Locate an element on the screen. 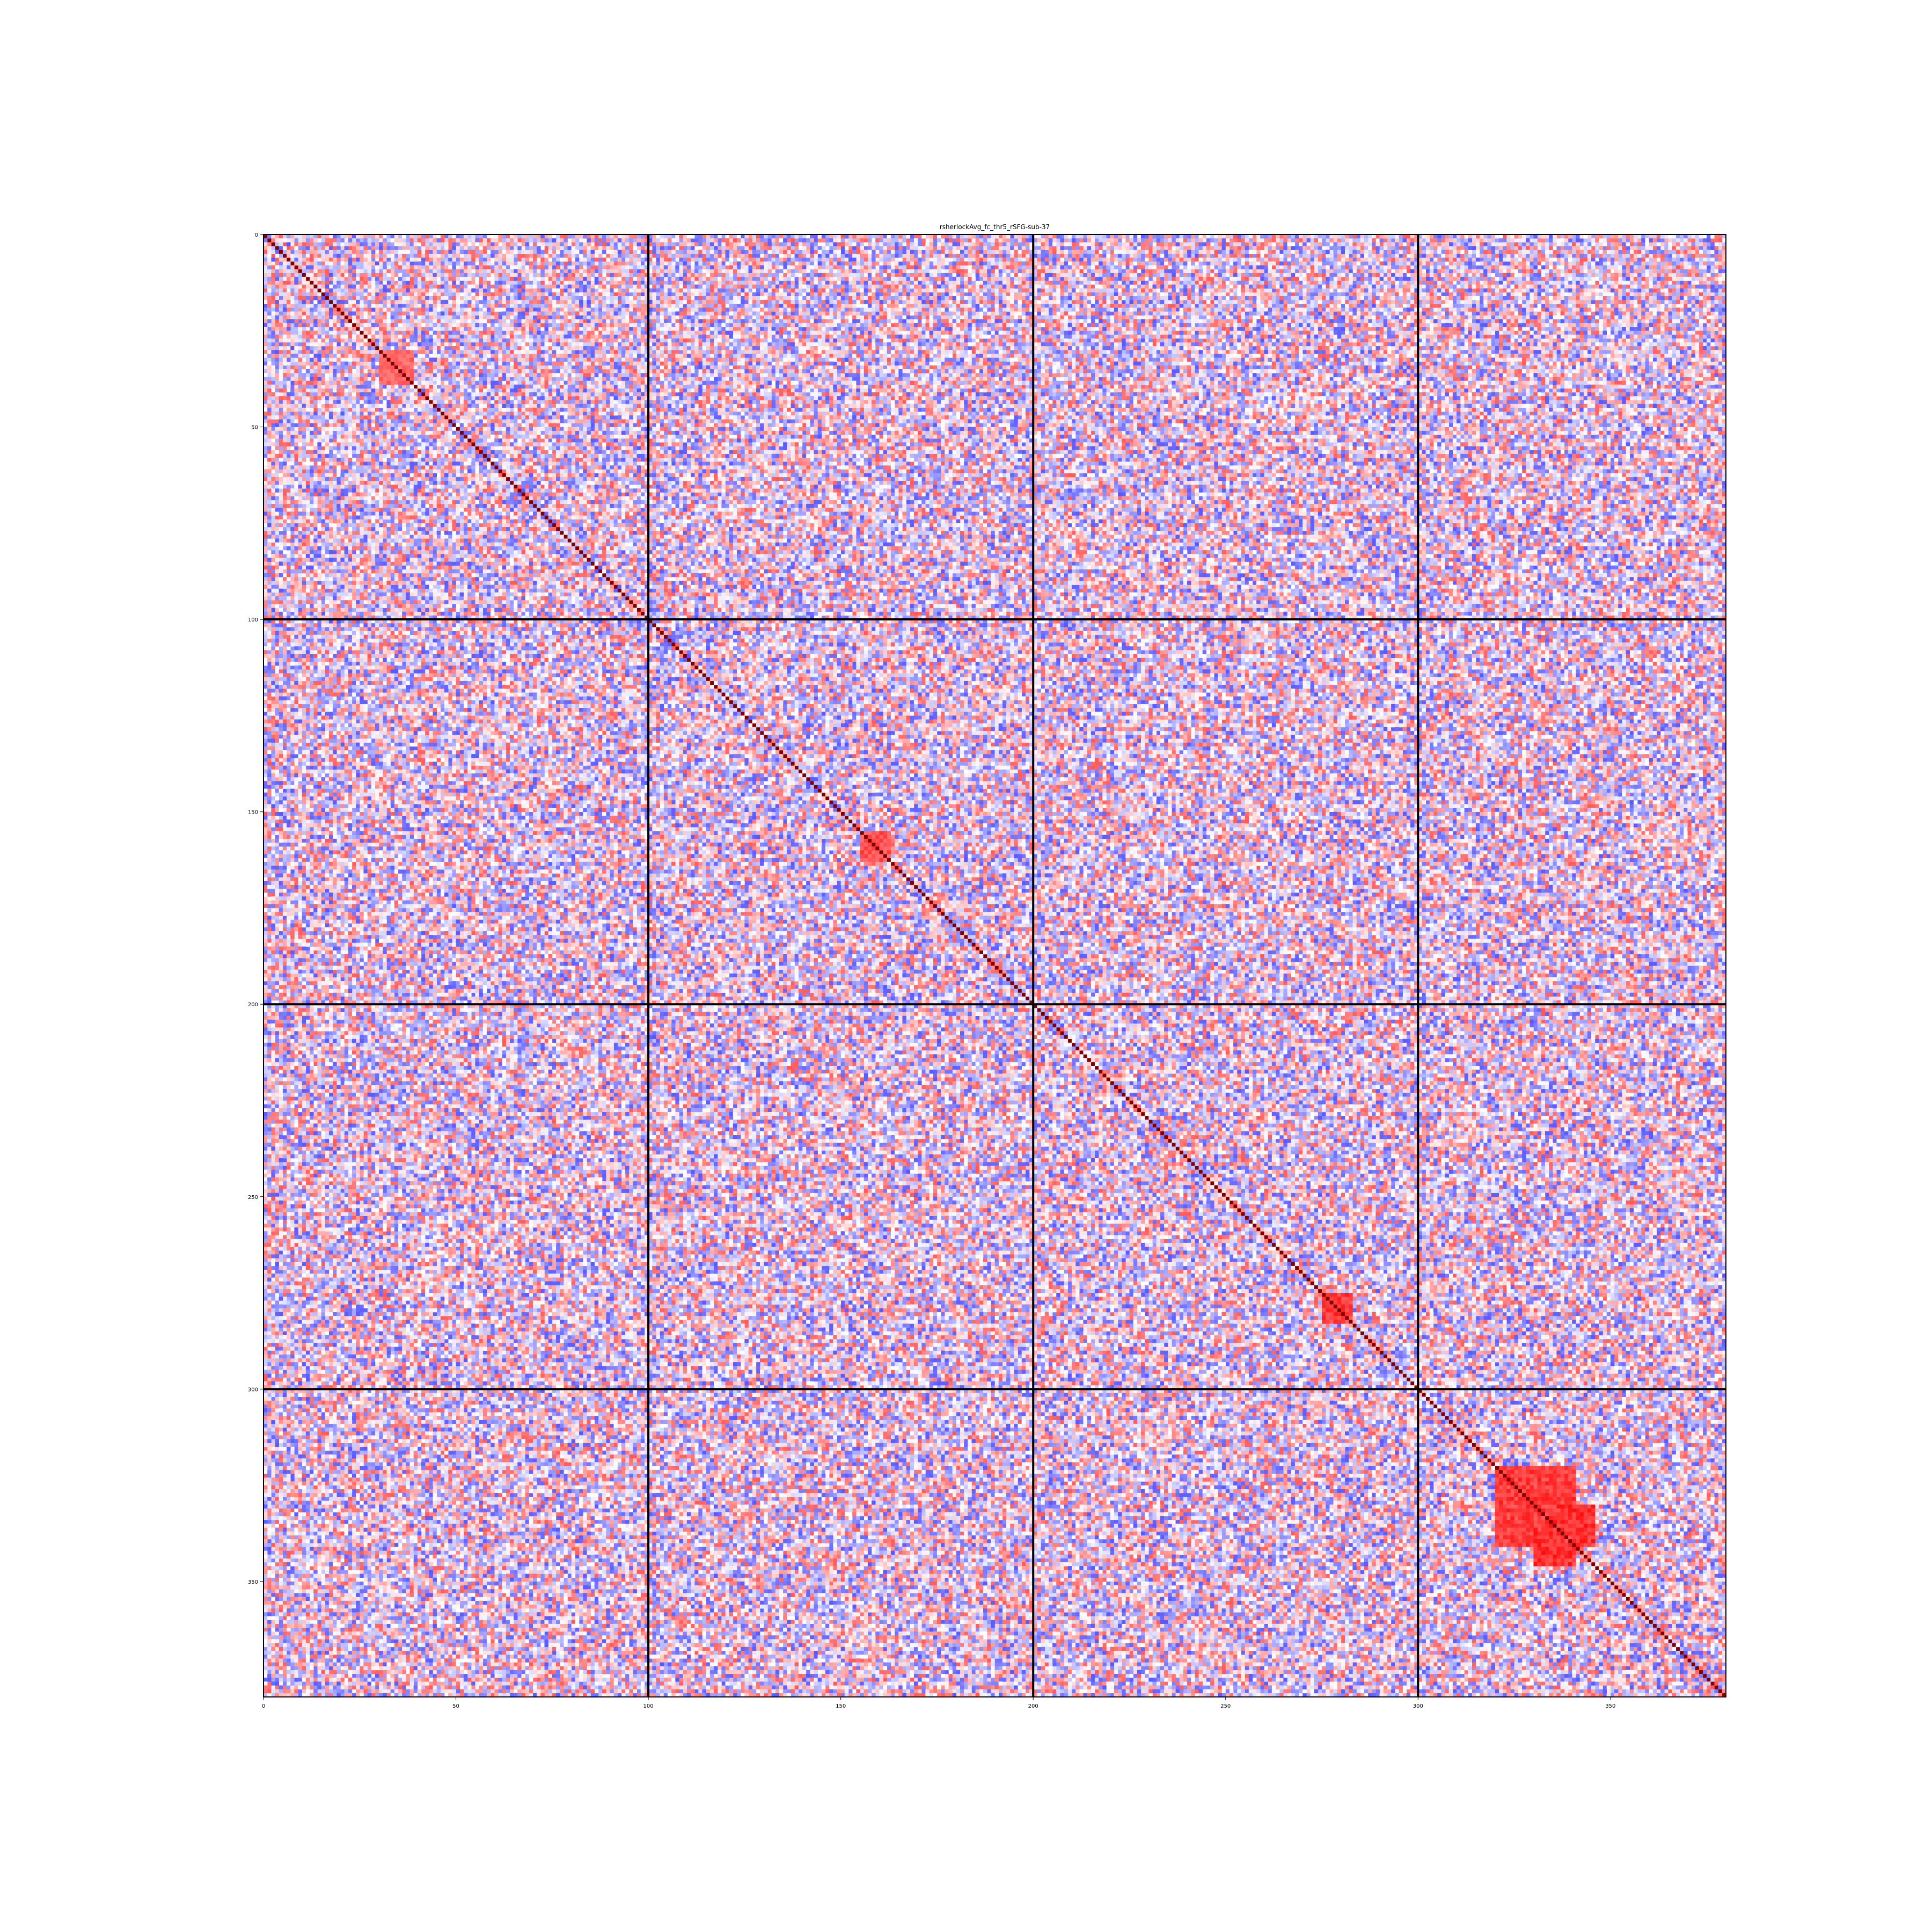 This screenshot has height=1932, width=1932. x-tick-label: 250 is located at coordinates (1225, 1706).